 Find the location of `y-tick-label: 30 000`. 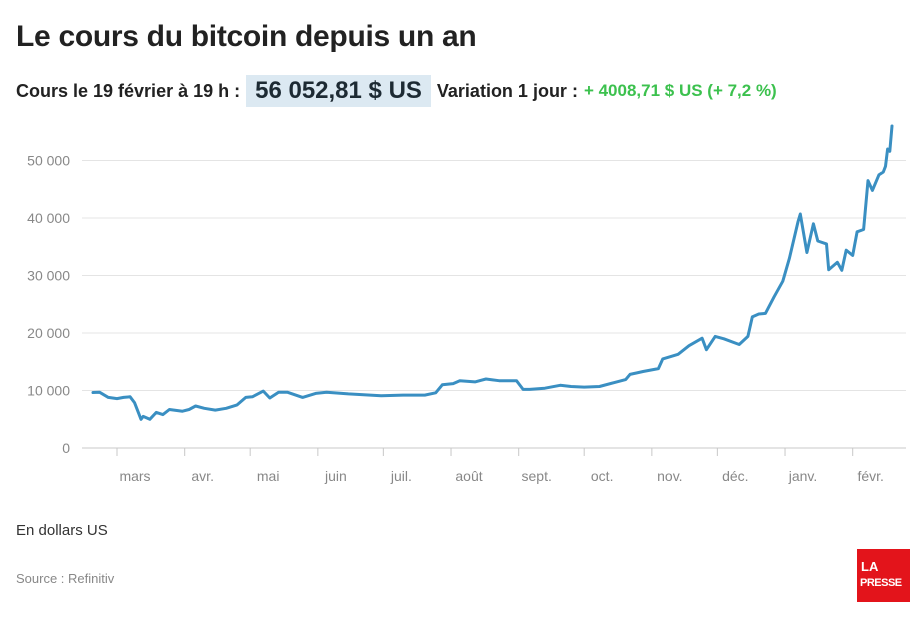

y-tick-label: 30 000 is located at coordinates (48, 276).